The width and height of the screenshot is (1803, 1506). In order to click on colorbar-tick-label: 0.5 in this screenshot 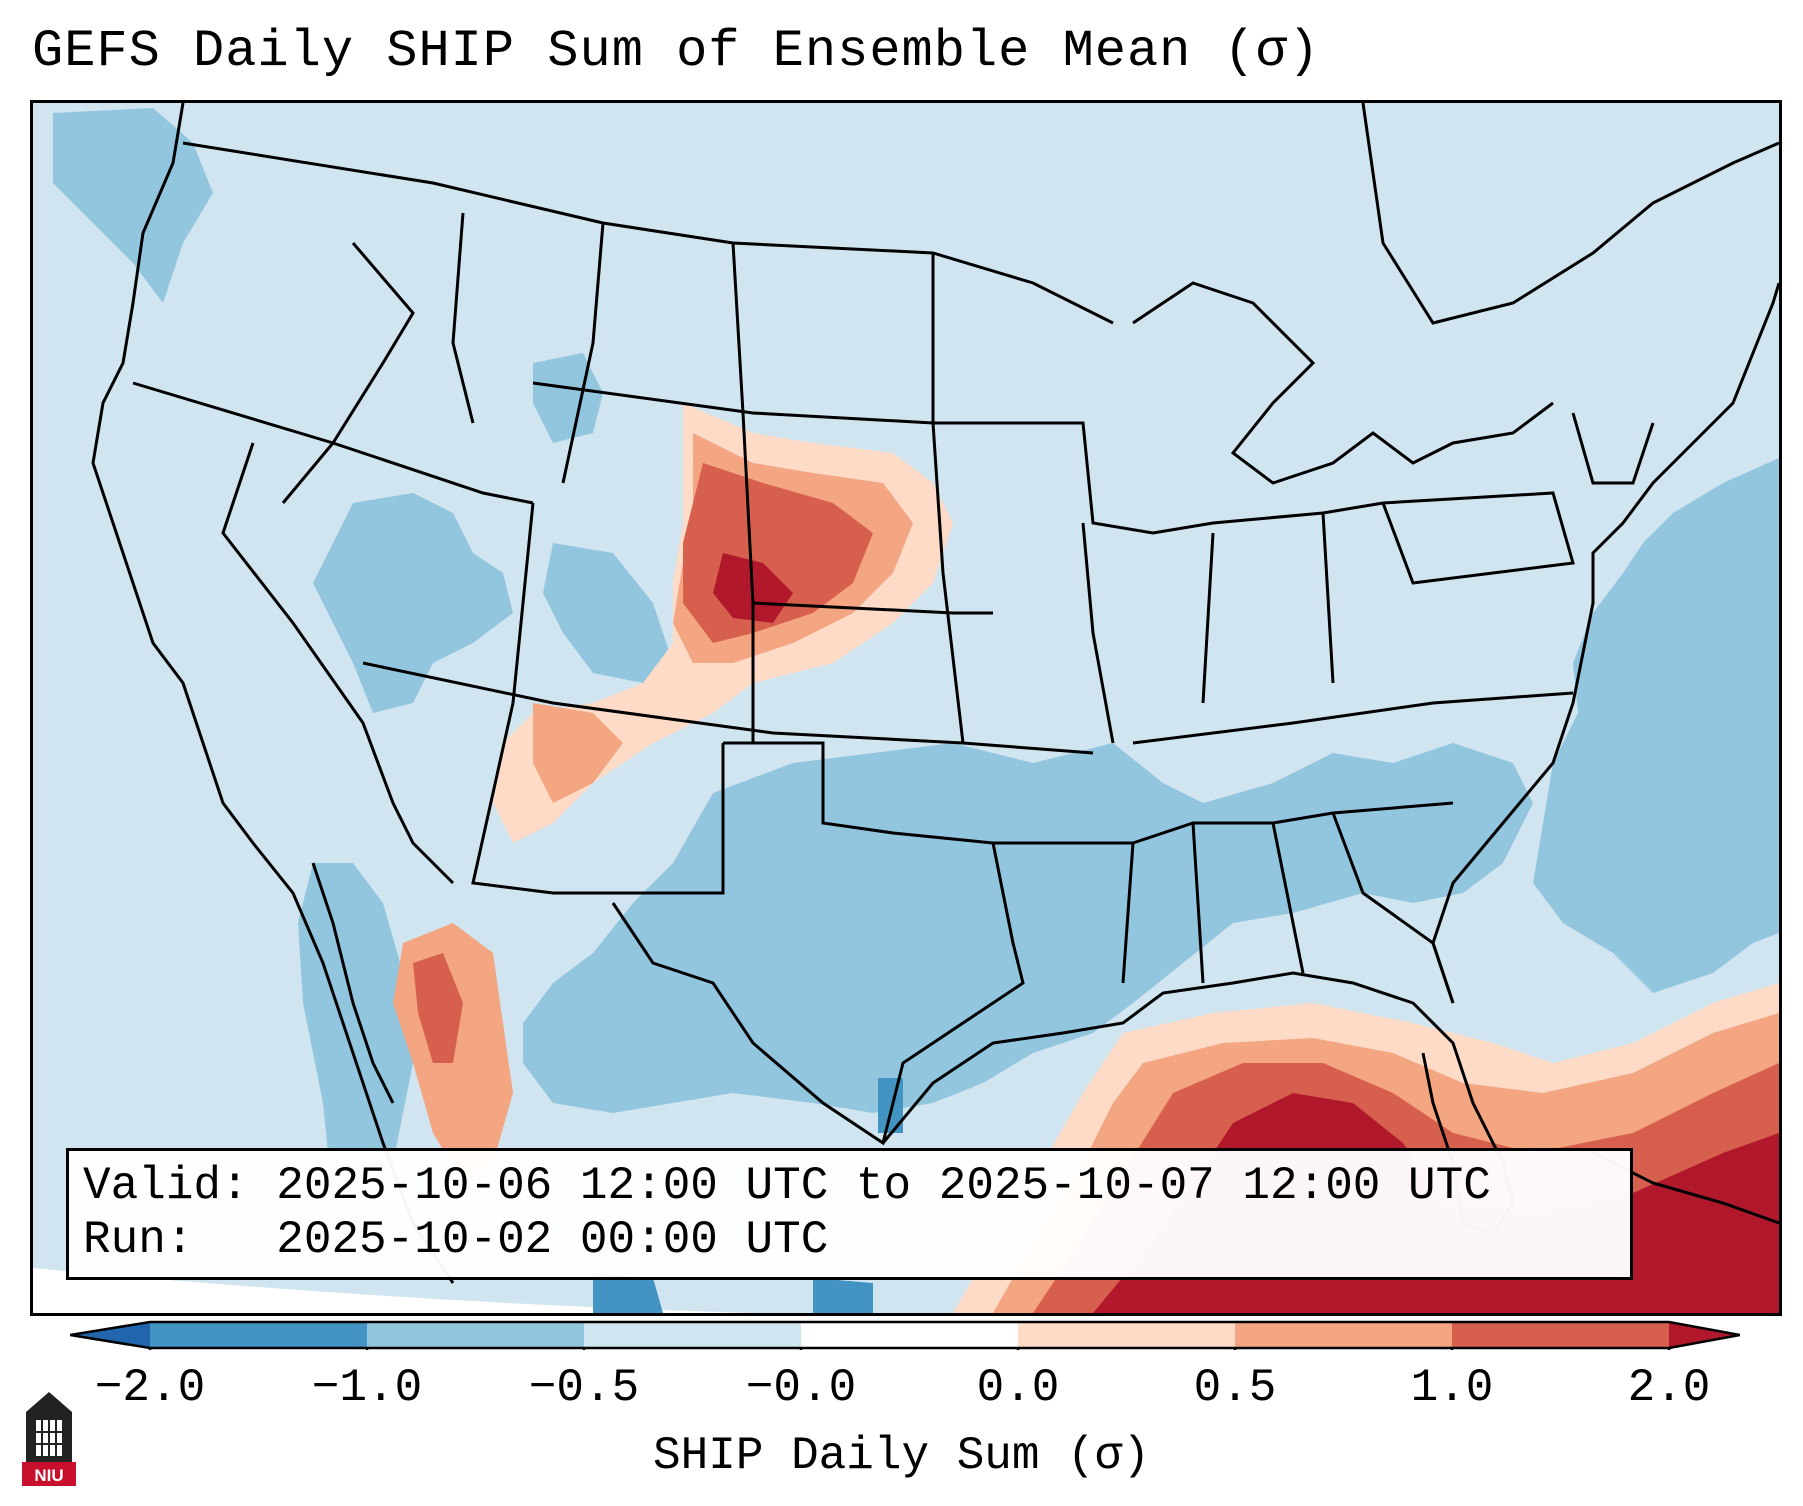, I will do `click(1235, 1388)`.